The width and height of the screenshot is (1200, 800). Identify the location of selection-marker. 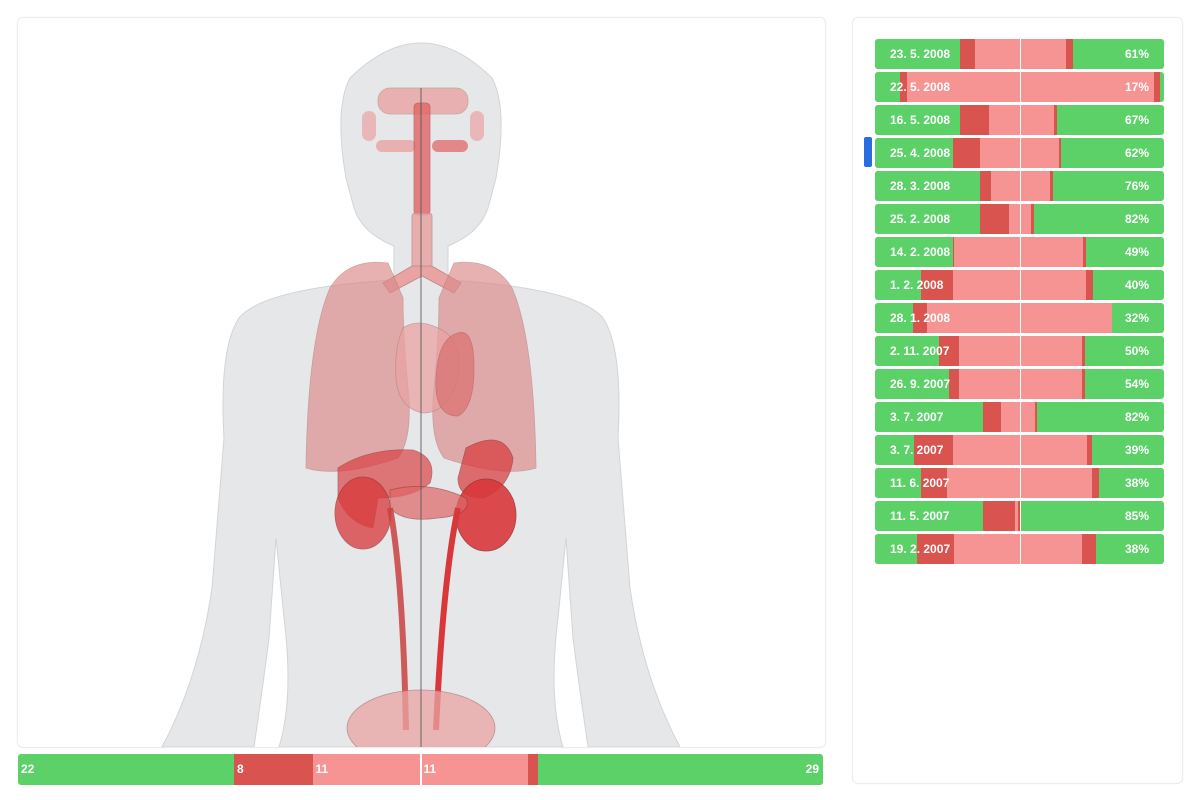
(868, 152).